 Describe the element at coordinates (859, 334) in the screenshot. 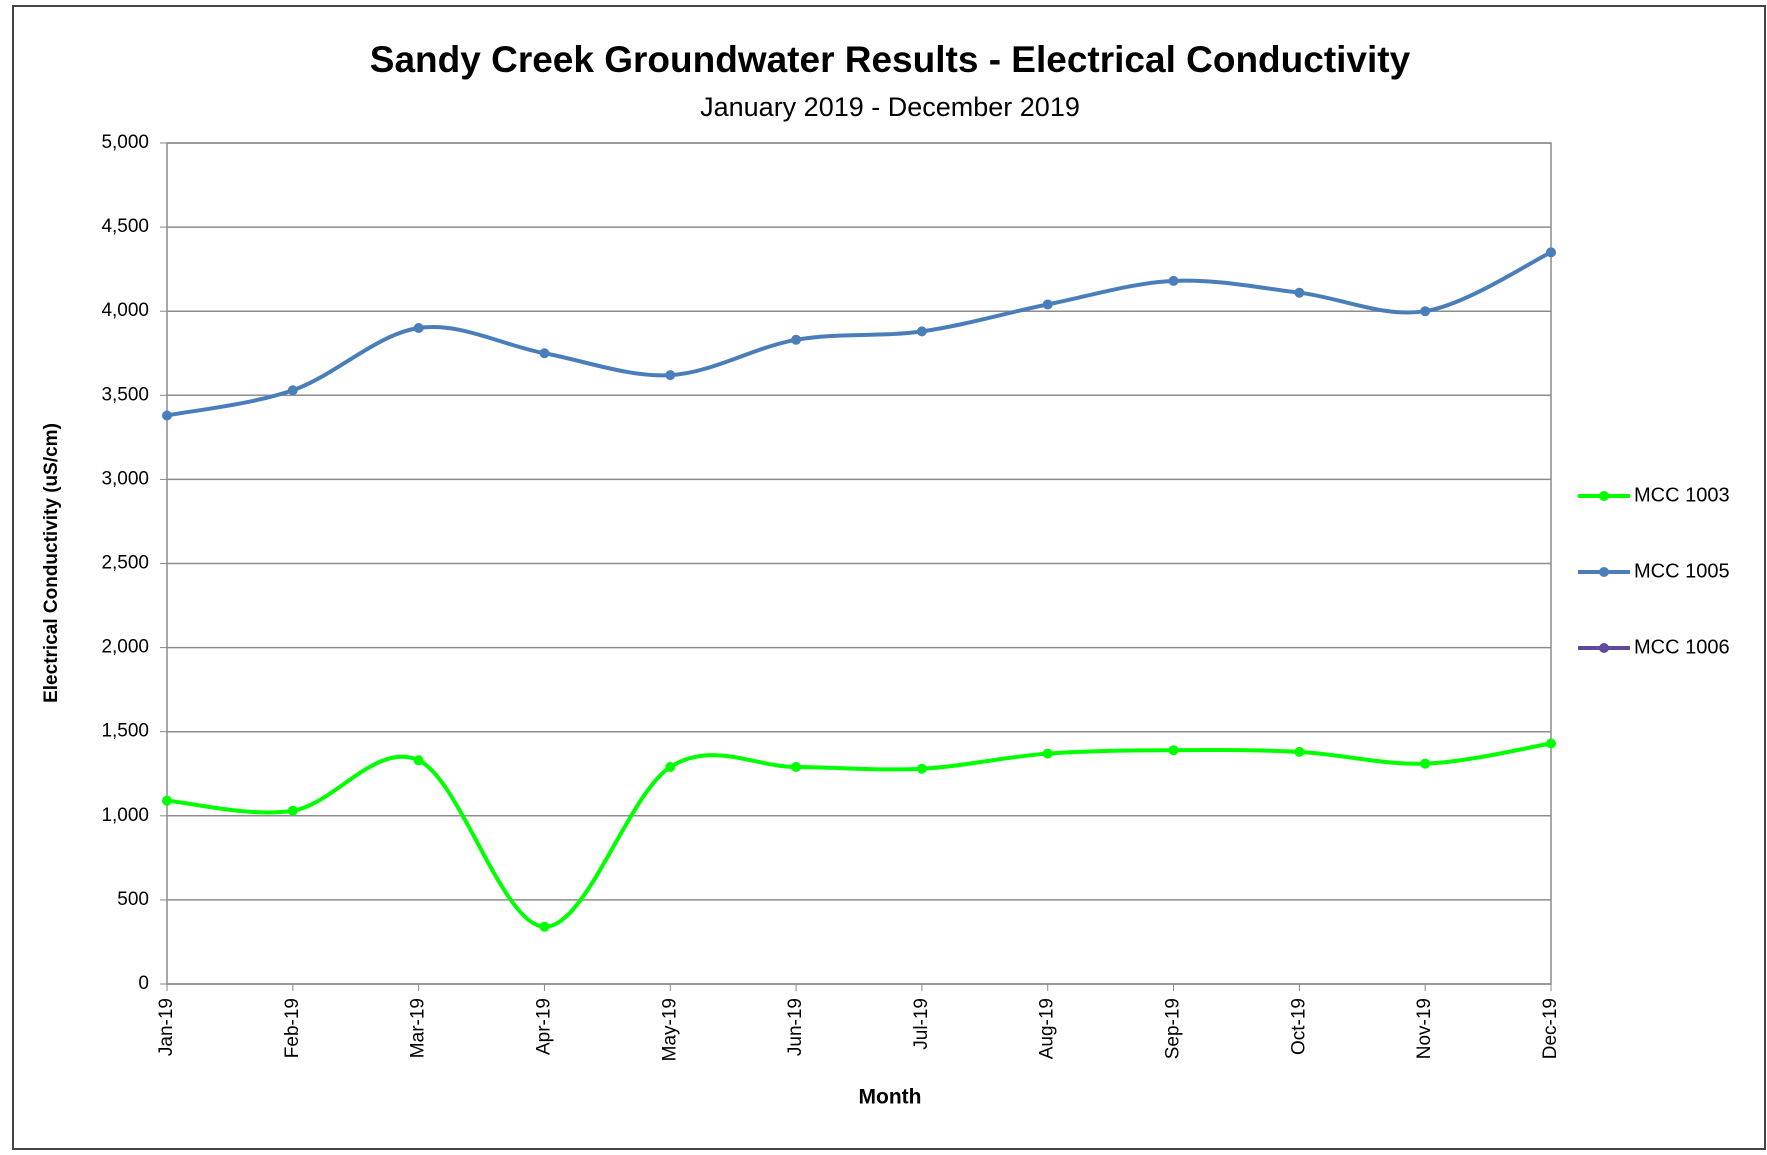

I see `series-line` at that location.